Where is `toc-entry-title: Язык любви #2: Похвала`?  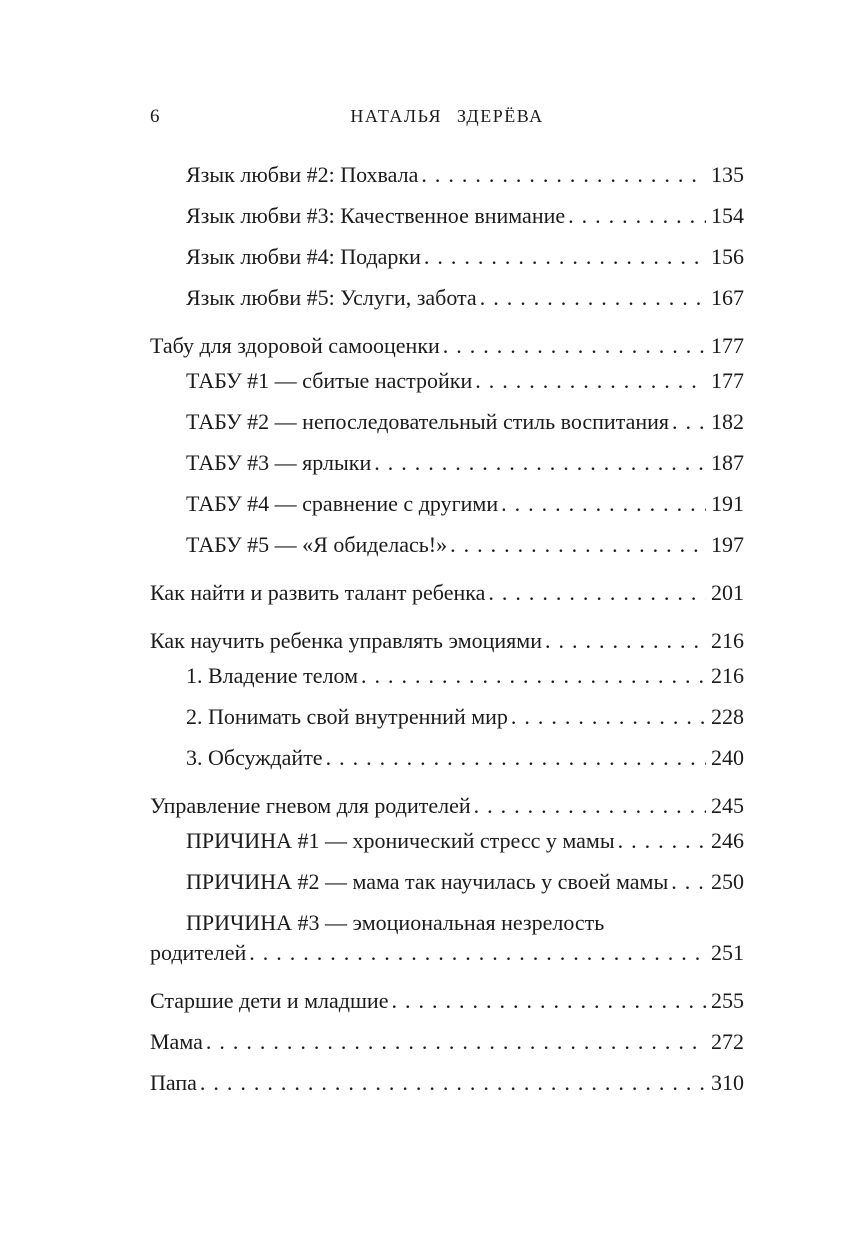
toc-entry-title: Язык любви #2: Похвала is located at coordinates (302, 174).